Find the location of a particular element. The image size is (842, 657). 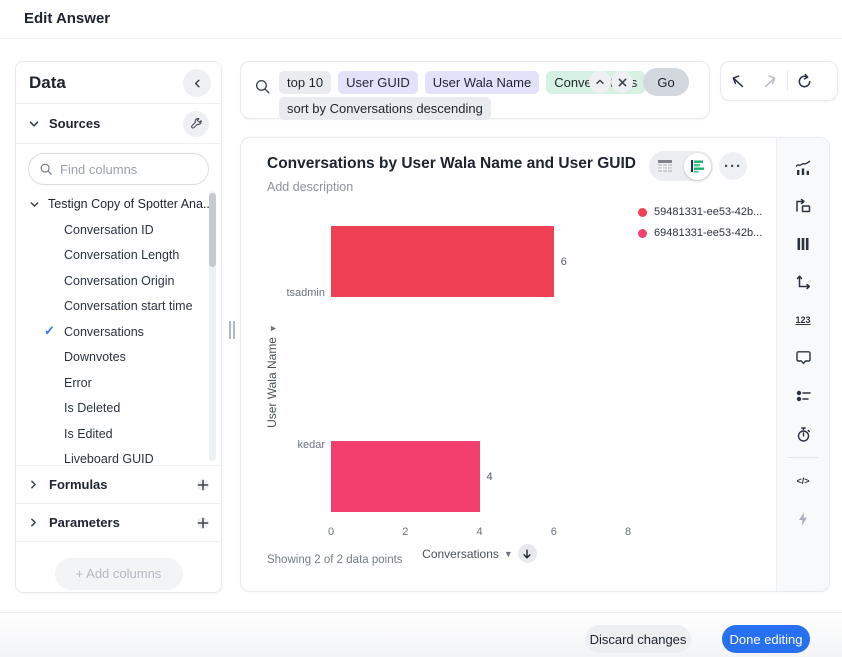

column-item: Conversation Origin is located at coordinates (119, 280).